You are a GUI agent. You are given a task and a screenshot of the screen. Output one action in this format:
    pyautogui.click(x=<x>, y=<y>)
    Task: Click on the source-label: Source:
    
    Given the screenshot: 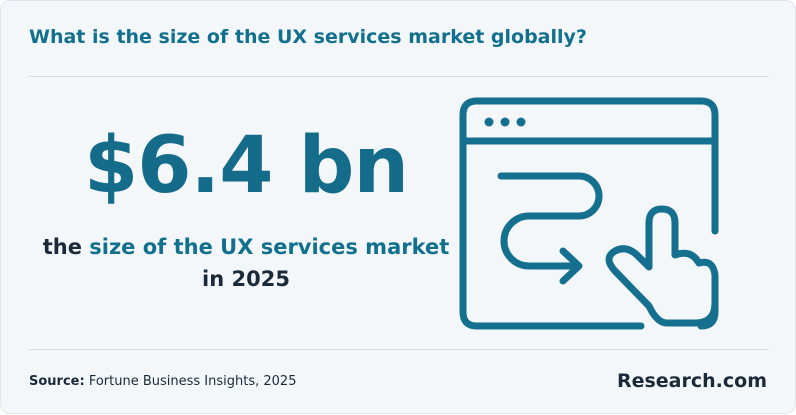 What is the action you would take?
    pyautogui.click(x=57, y=381)
    